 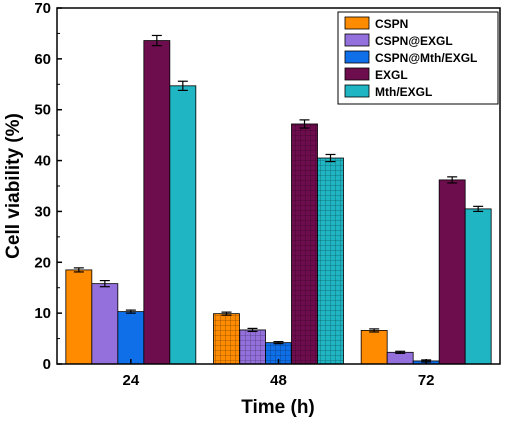 I want to click on x-tick-label: 72, so click(x=426, y=380).